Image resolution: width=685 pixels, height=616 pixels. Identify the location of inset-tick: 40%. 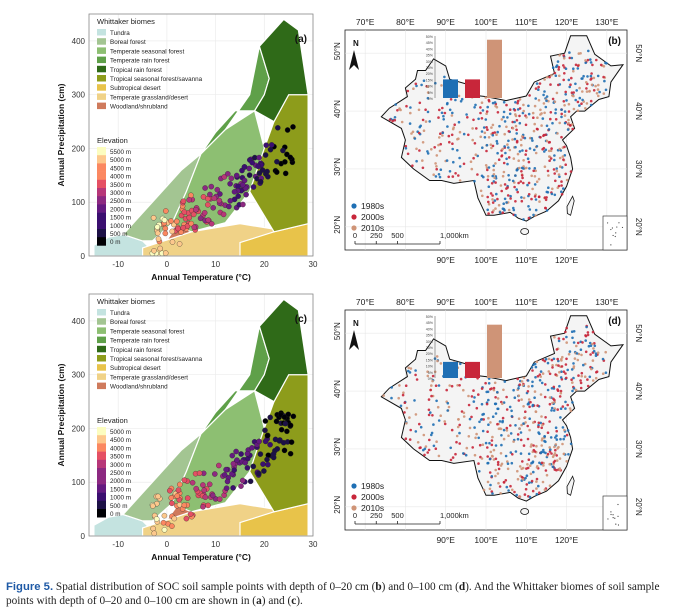
(430, 329).